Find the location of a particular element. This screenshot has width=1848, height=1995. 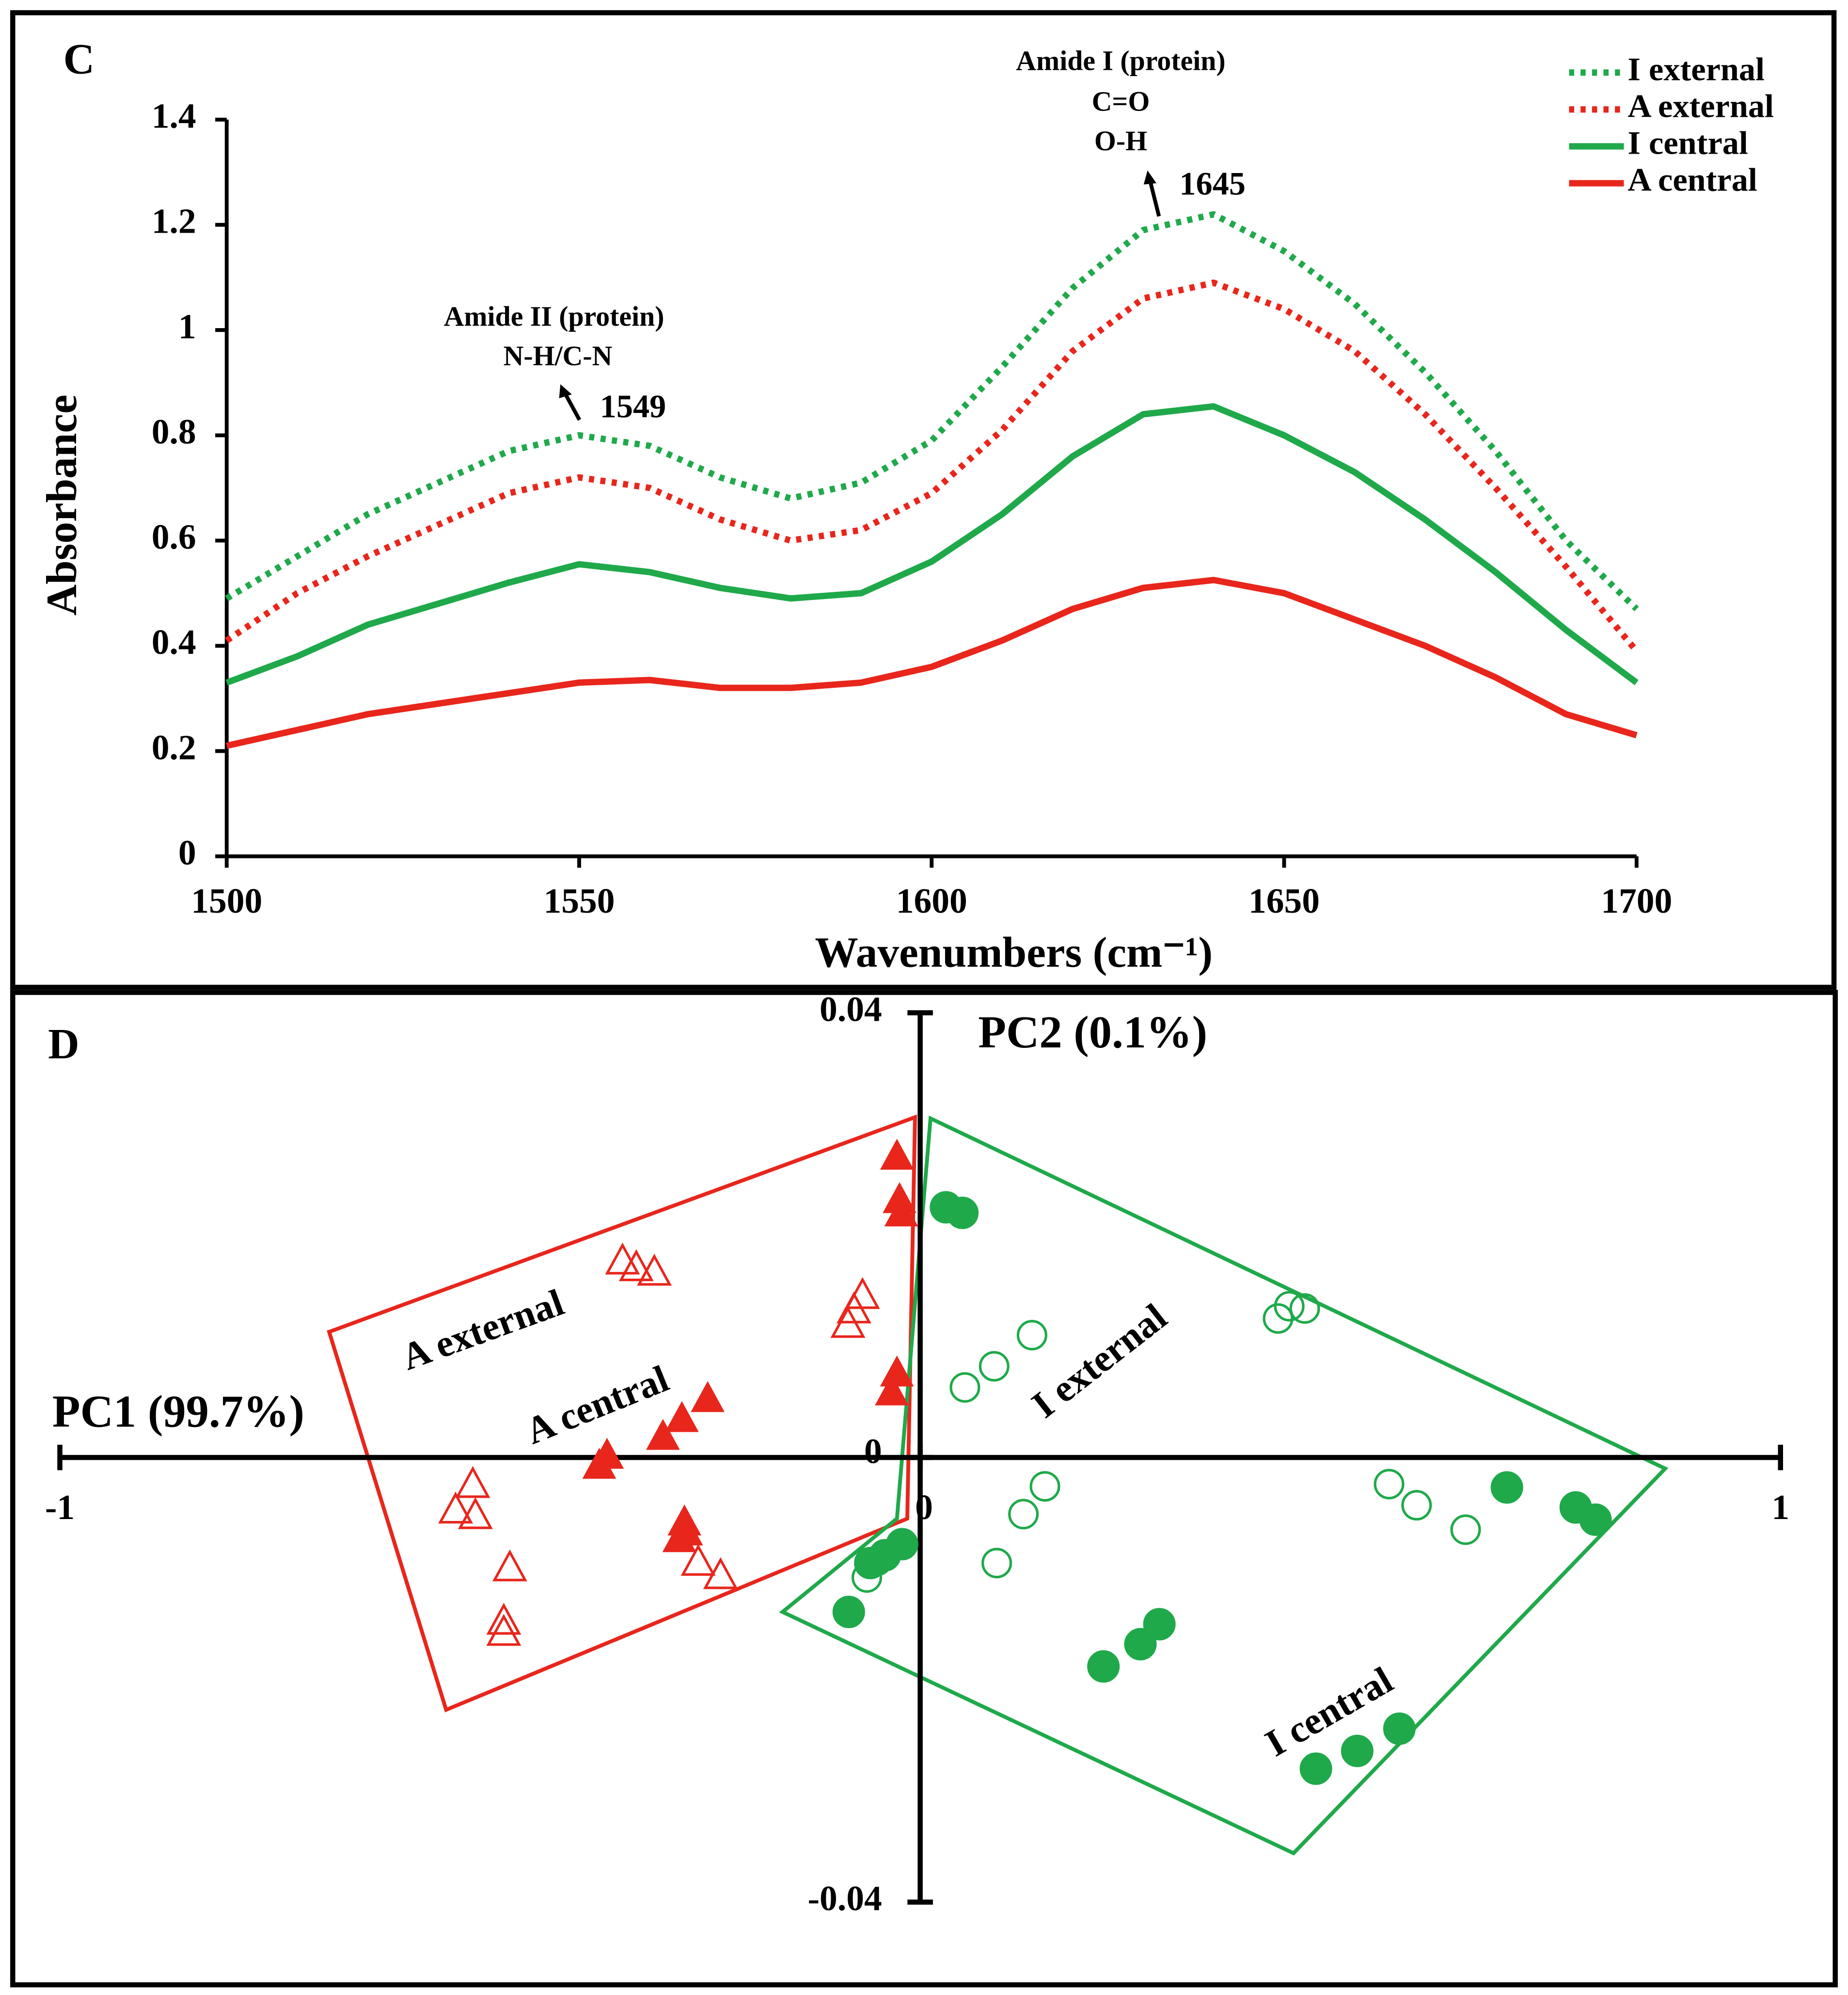

annotation: 1549 is located at coordinates (633, 406).